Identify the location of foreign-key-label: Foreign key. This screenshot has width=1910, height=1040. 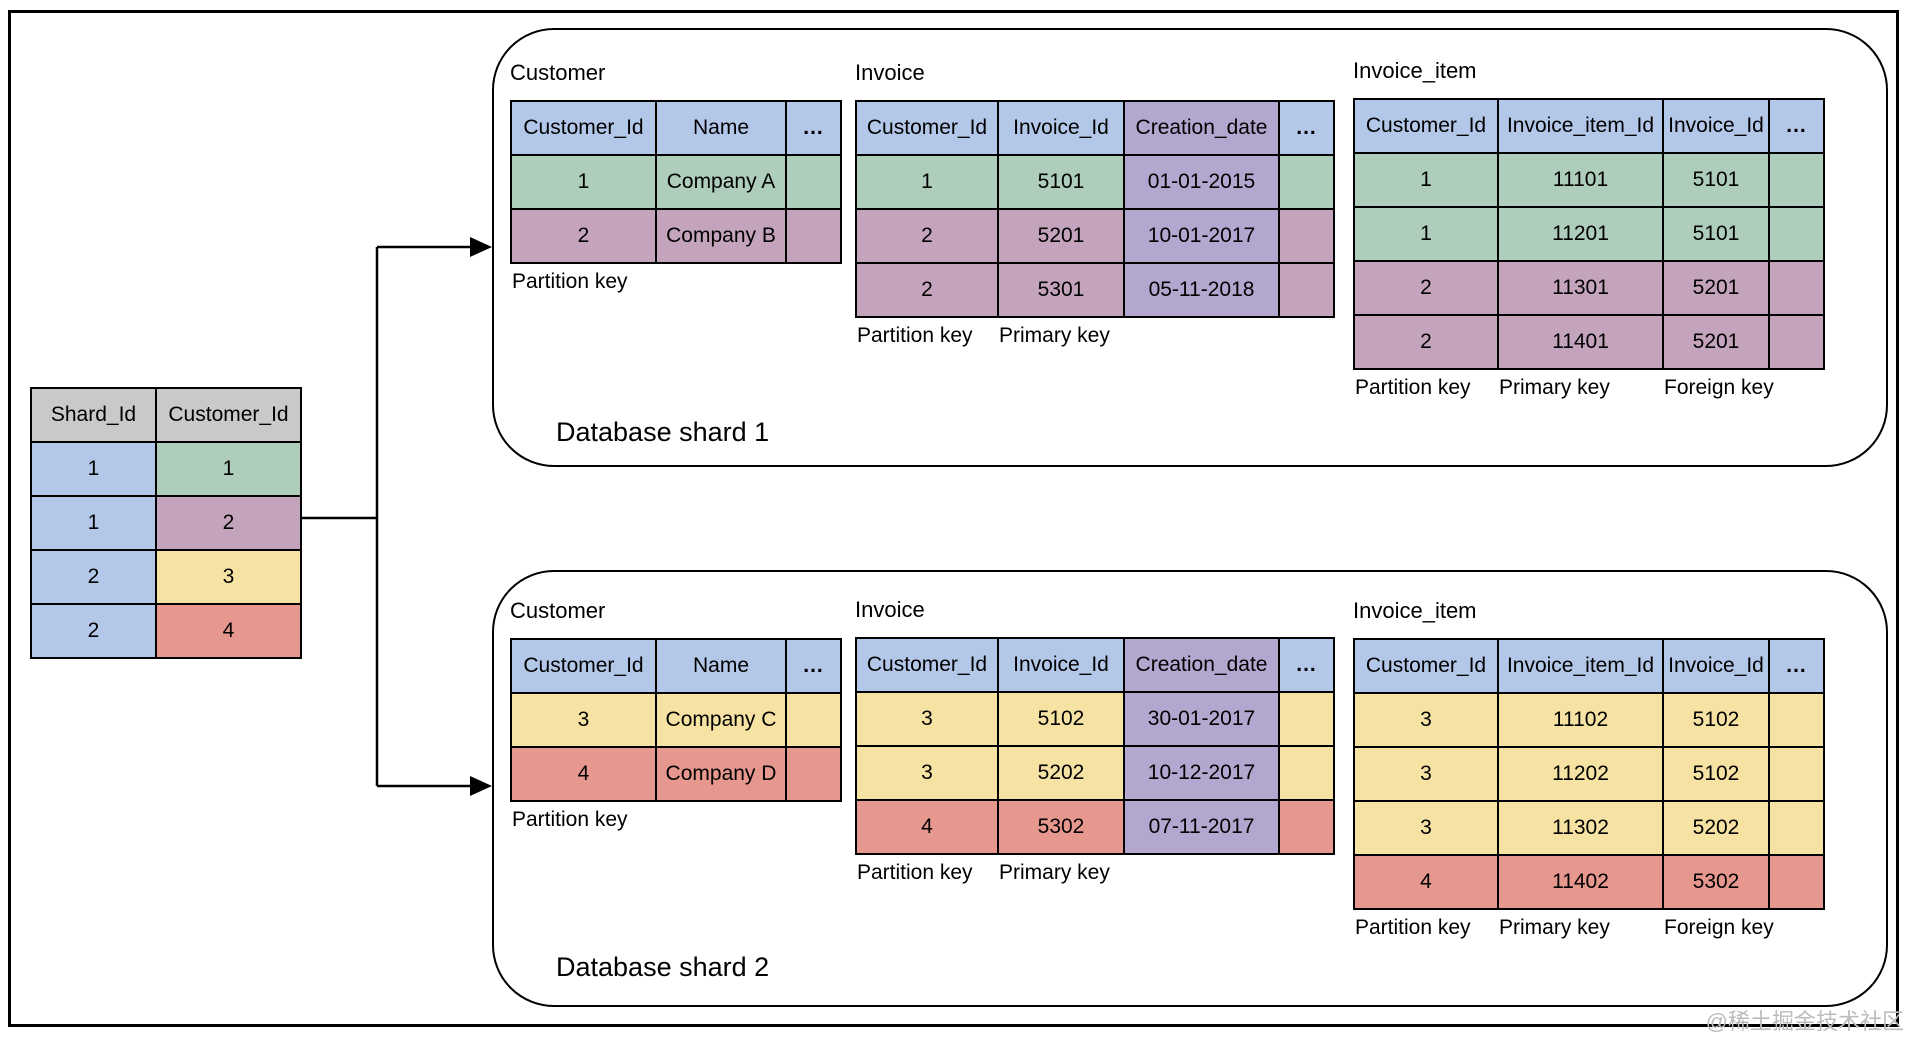
(1719, 927).